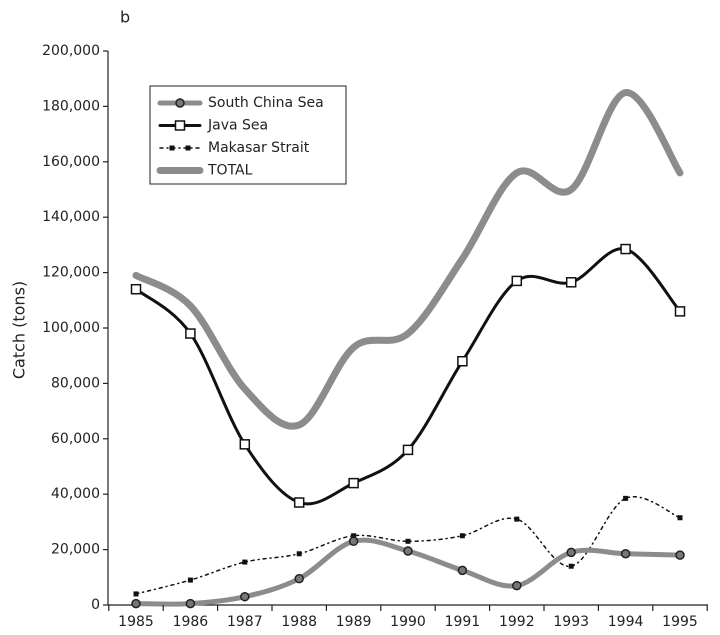 Image resolution: width=720 pixels, height=635 pixels. I want to click on y-tick-label: 200,000, so click(71, 51).